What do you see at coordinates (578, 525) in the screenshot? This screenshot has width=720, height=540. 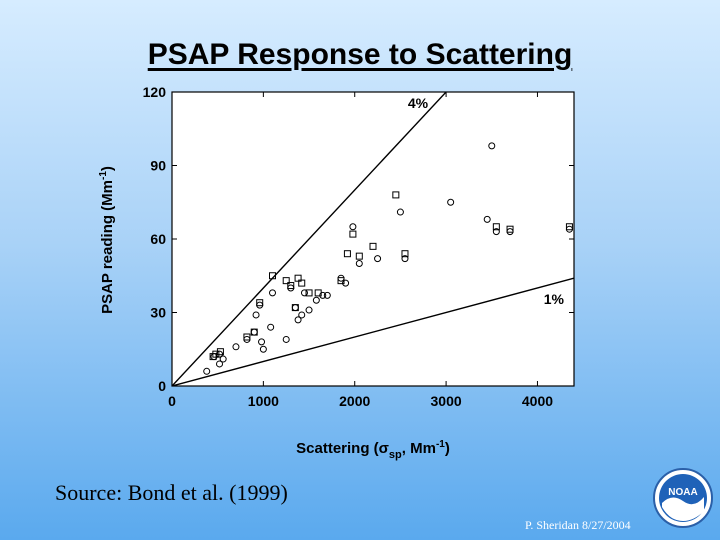 I see `author-credit: P. Sheridan 8/27/2004` at bounding box center [578, 525].